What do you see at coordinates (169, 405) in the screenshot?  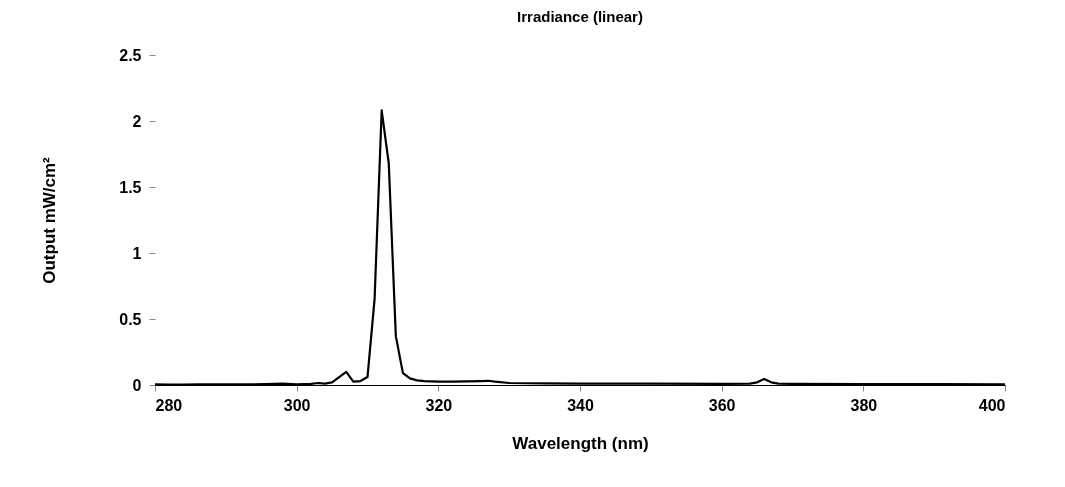 I see `x-tick-label: 280` at bounding box center [169, 405].